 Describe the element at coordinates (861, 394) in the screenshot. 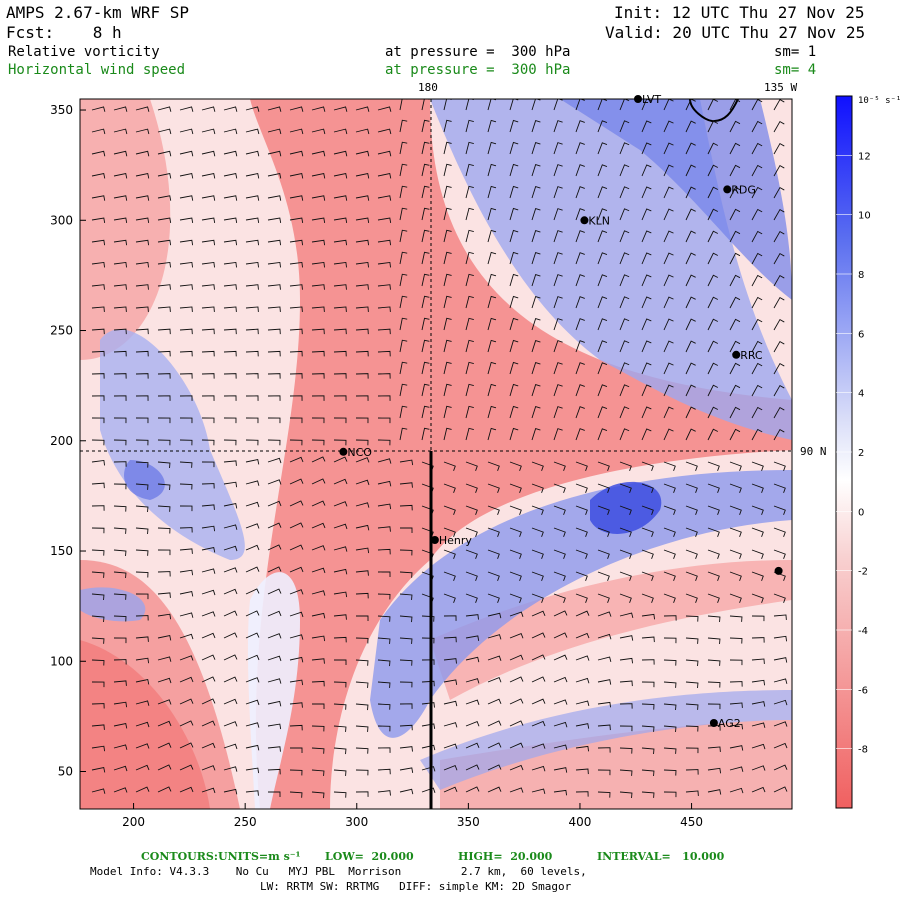

I see `colorbar-tick-label: 4` at that location.